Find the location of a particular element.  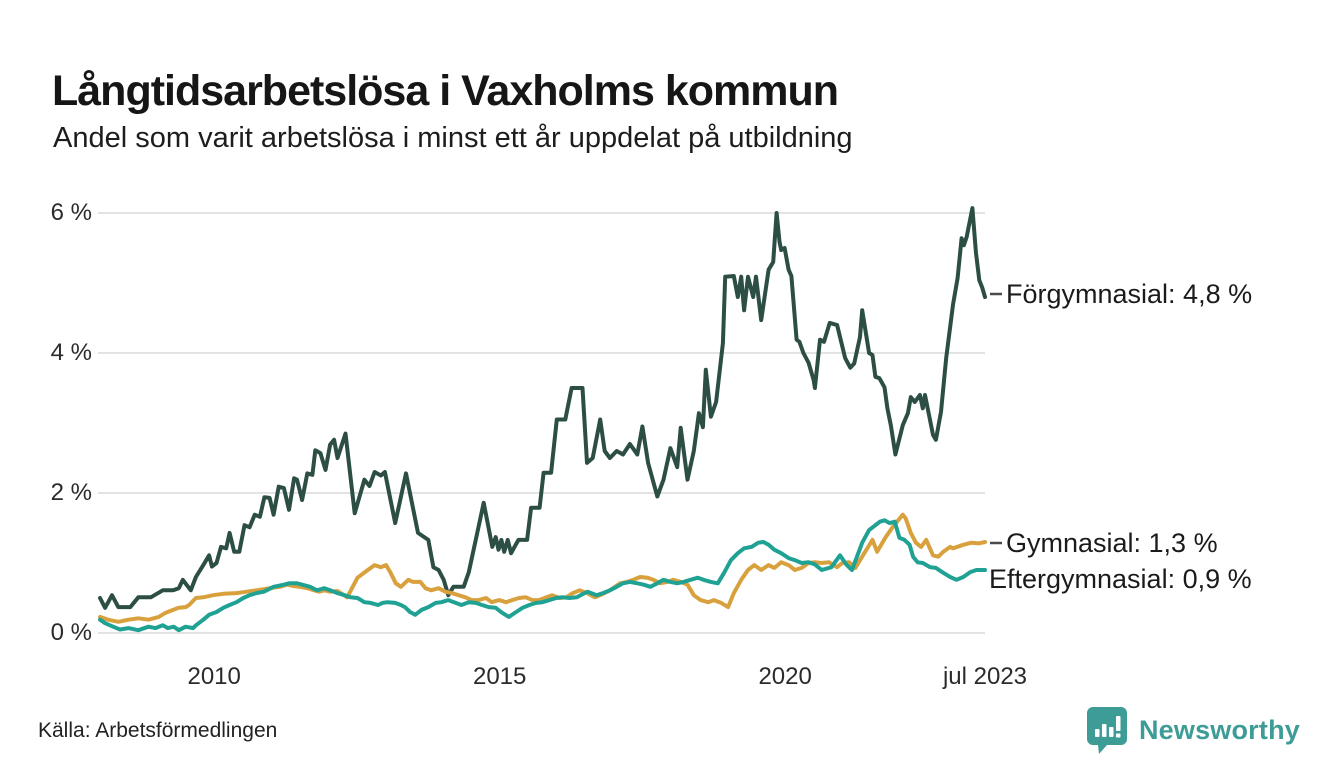

y-axis-tick-label: 2 % is located at coordinates (71, 492).